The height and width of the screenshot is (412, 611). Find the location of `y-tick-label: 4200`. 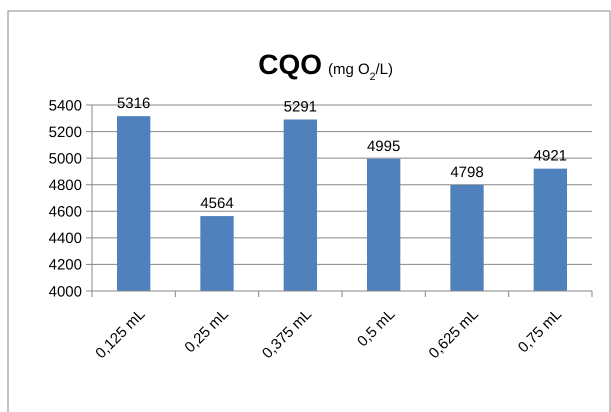

y-tick-label: 4200 is located at coordinates (65, 265).